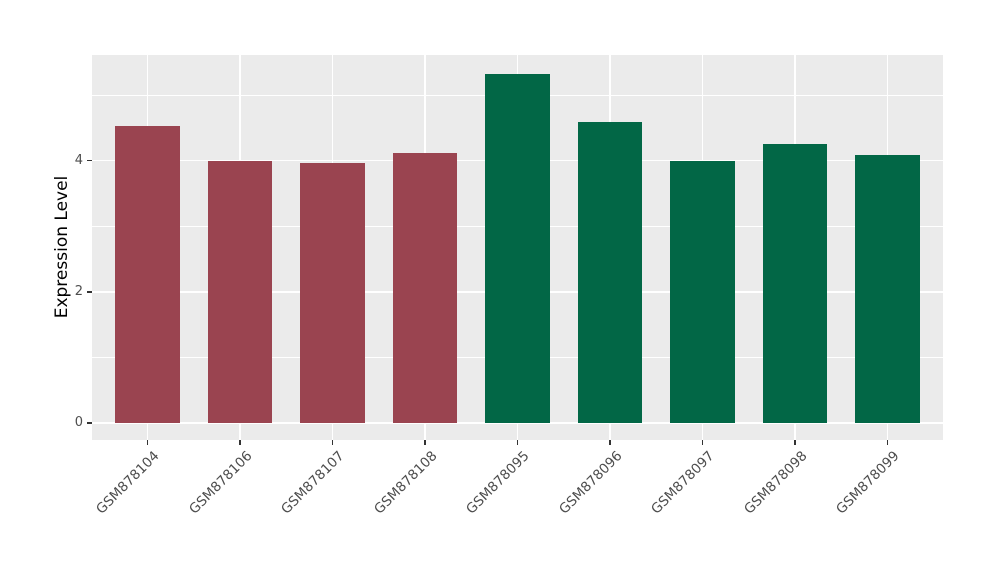 This screenshot has height=580, width=1000. I want to click on x-tick-label-GSM878108: GSM878108, so click(405, 483).